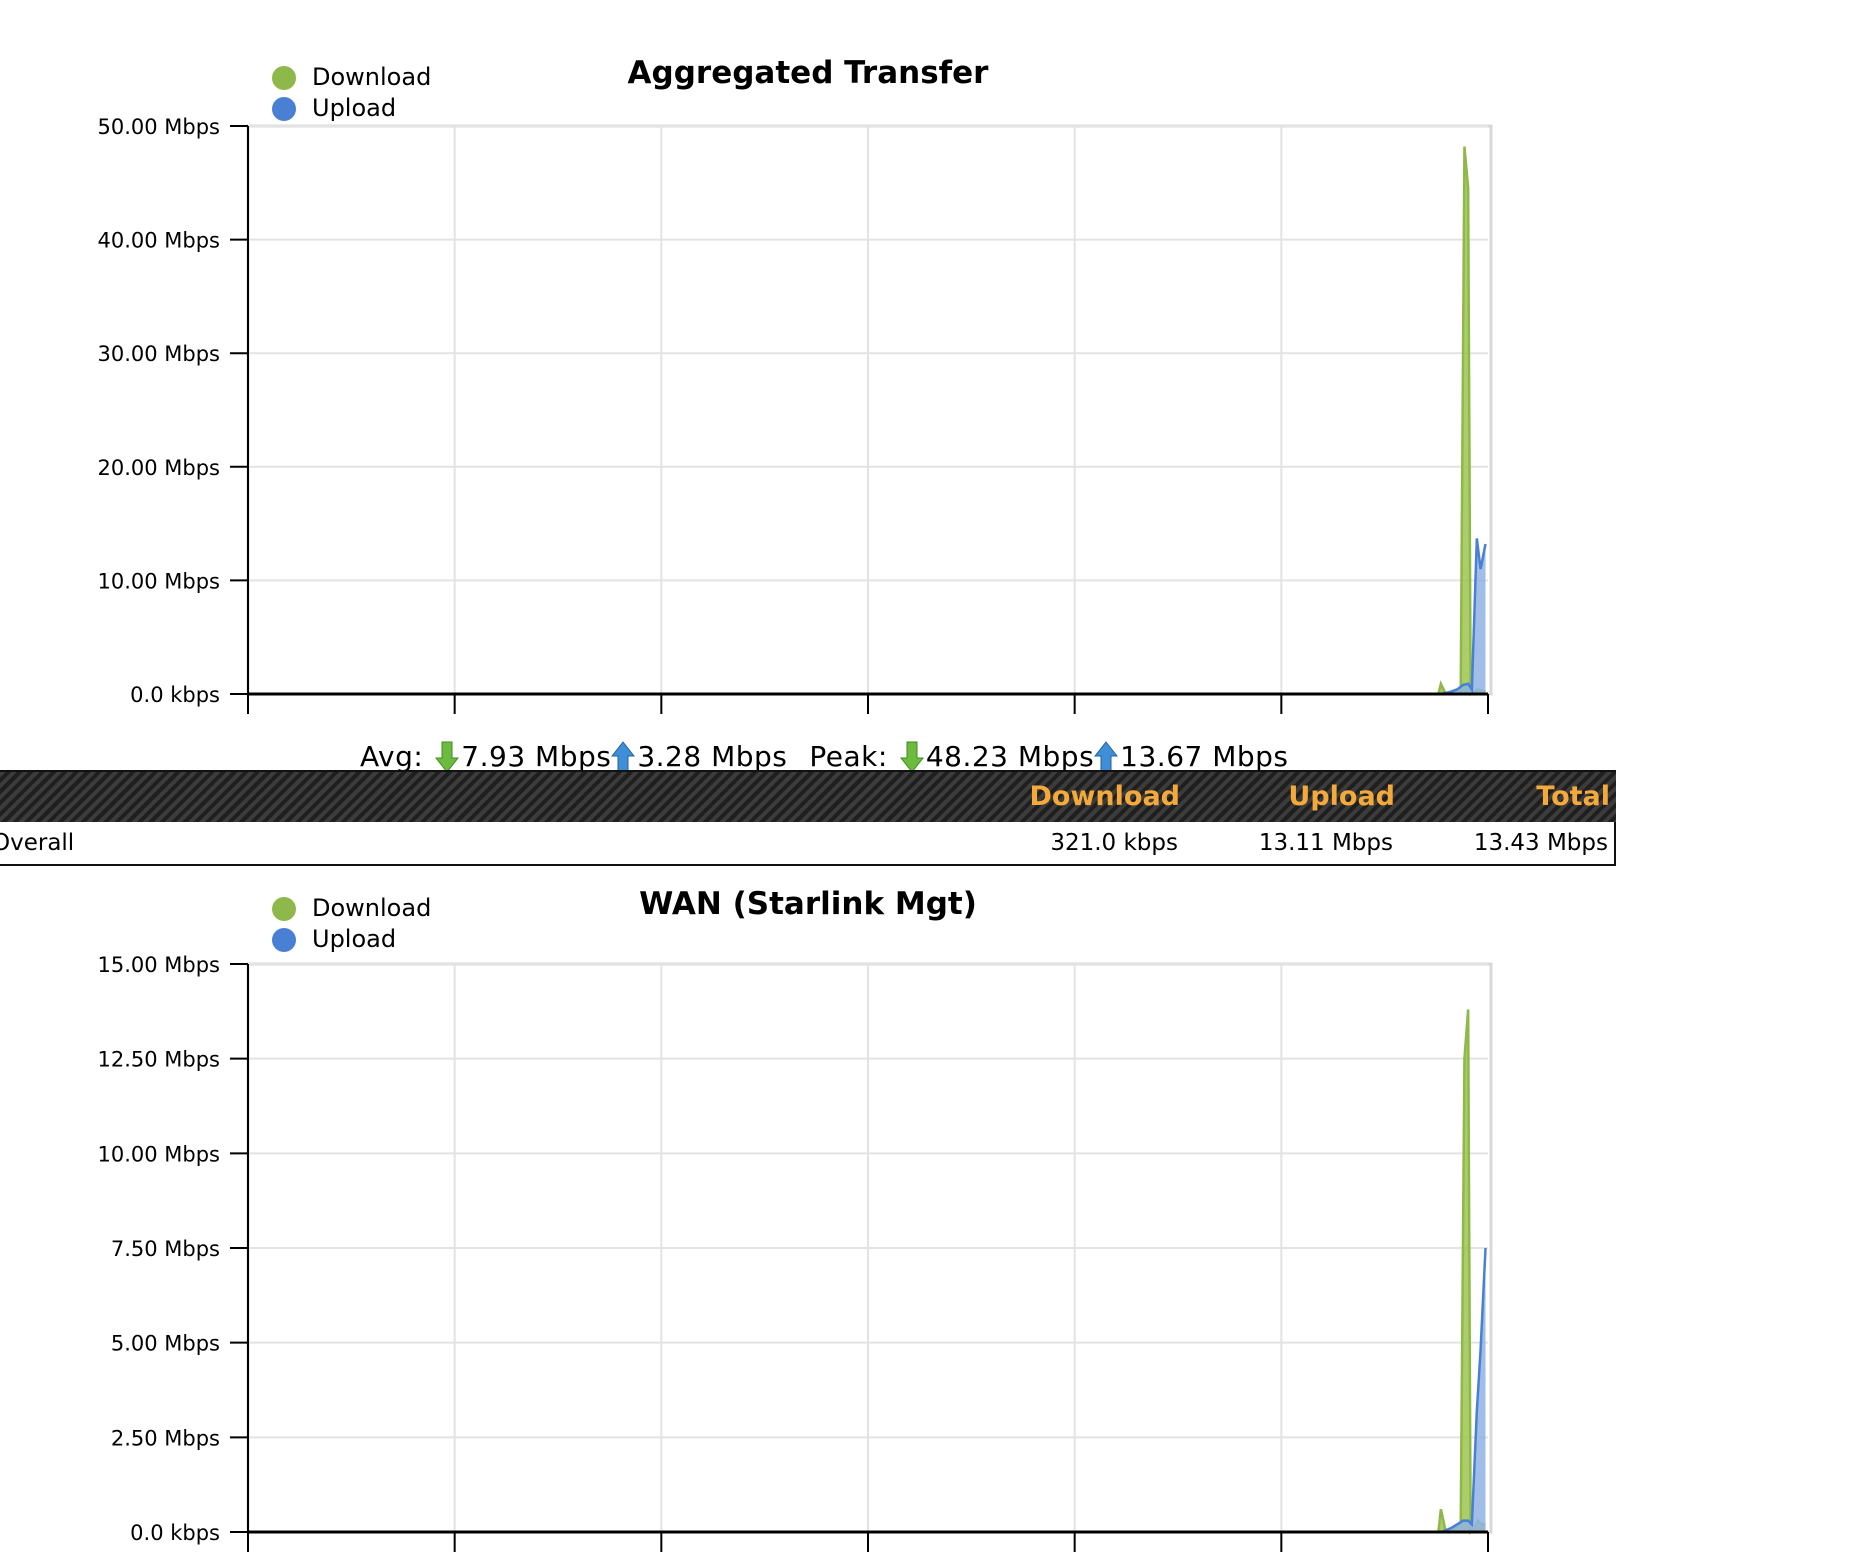 The image size is (1858, 1560). I want to click on y-tick-label: 40.00 Mbps, so click(158, 241).